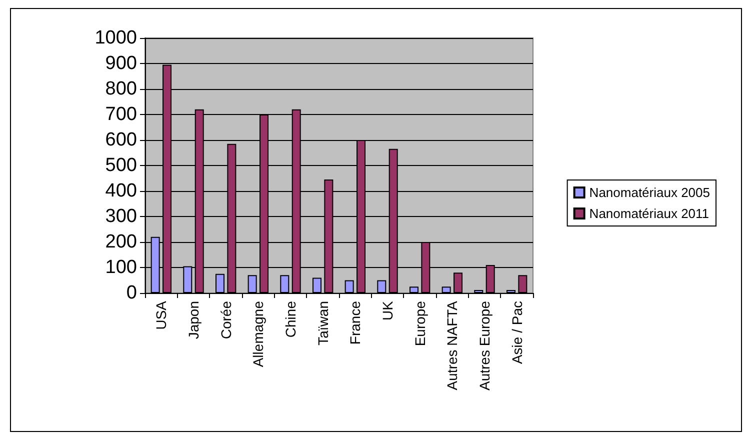 Image resolution: width=753 pixels, height=443 pixels. Describe the element at coordinates (121, 140) in the screenshot. I see `y-tick-label: 600` at that location.